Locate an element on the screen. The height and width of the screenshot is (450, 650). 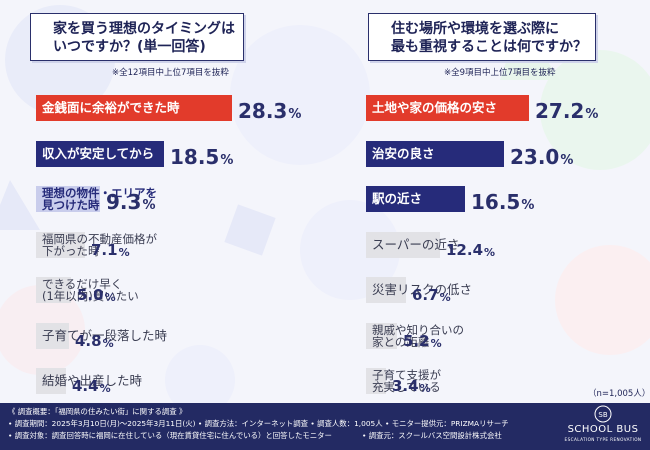
left-bar-value: 5.0% is located at coordinates (96, 290).